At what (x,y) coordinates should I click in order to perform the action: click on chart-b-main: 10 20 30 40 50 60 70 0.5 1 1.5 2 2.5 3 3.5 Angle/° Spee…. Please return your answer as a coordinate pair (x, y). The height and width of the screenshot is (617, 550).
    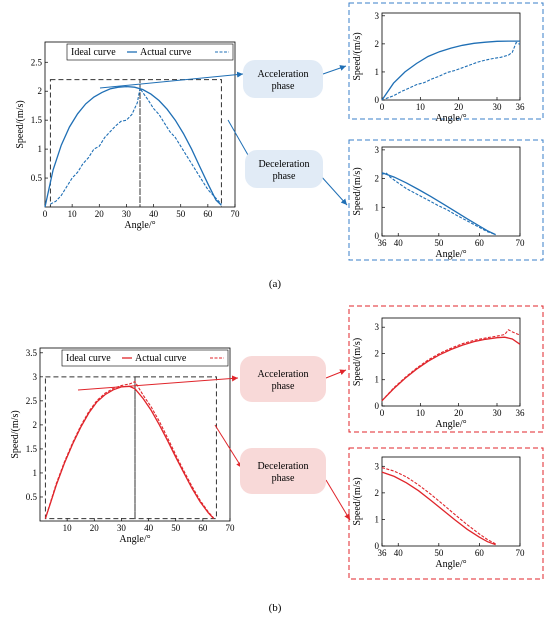
    Looking at the image, I should click on (122, 446).